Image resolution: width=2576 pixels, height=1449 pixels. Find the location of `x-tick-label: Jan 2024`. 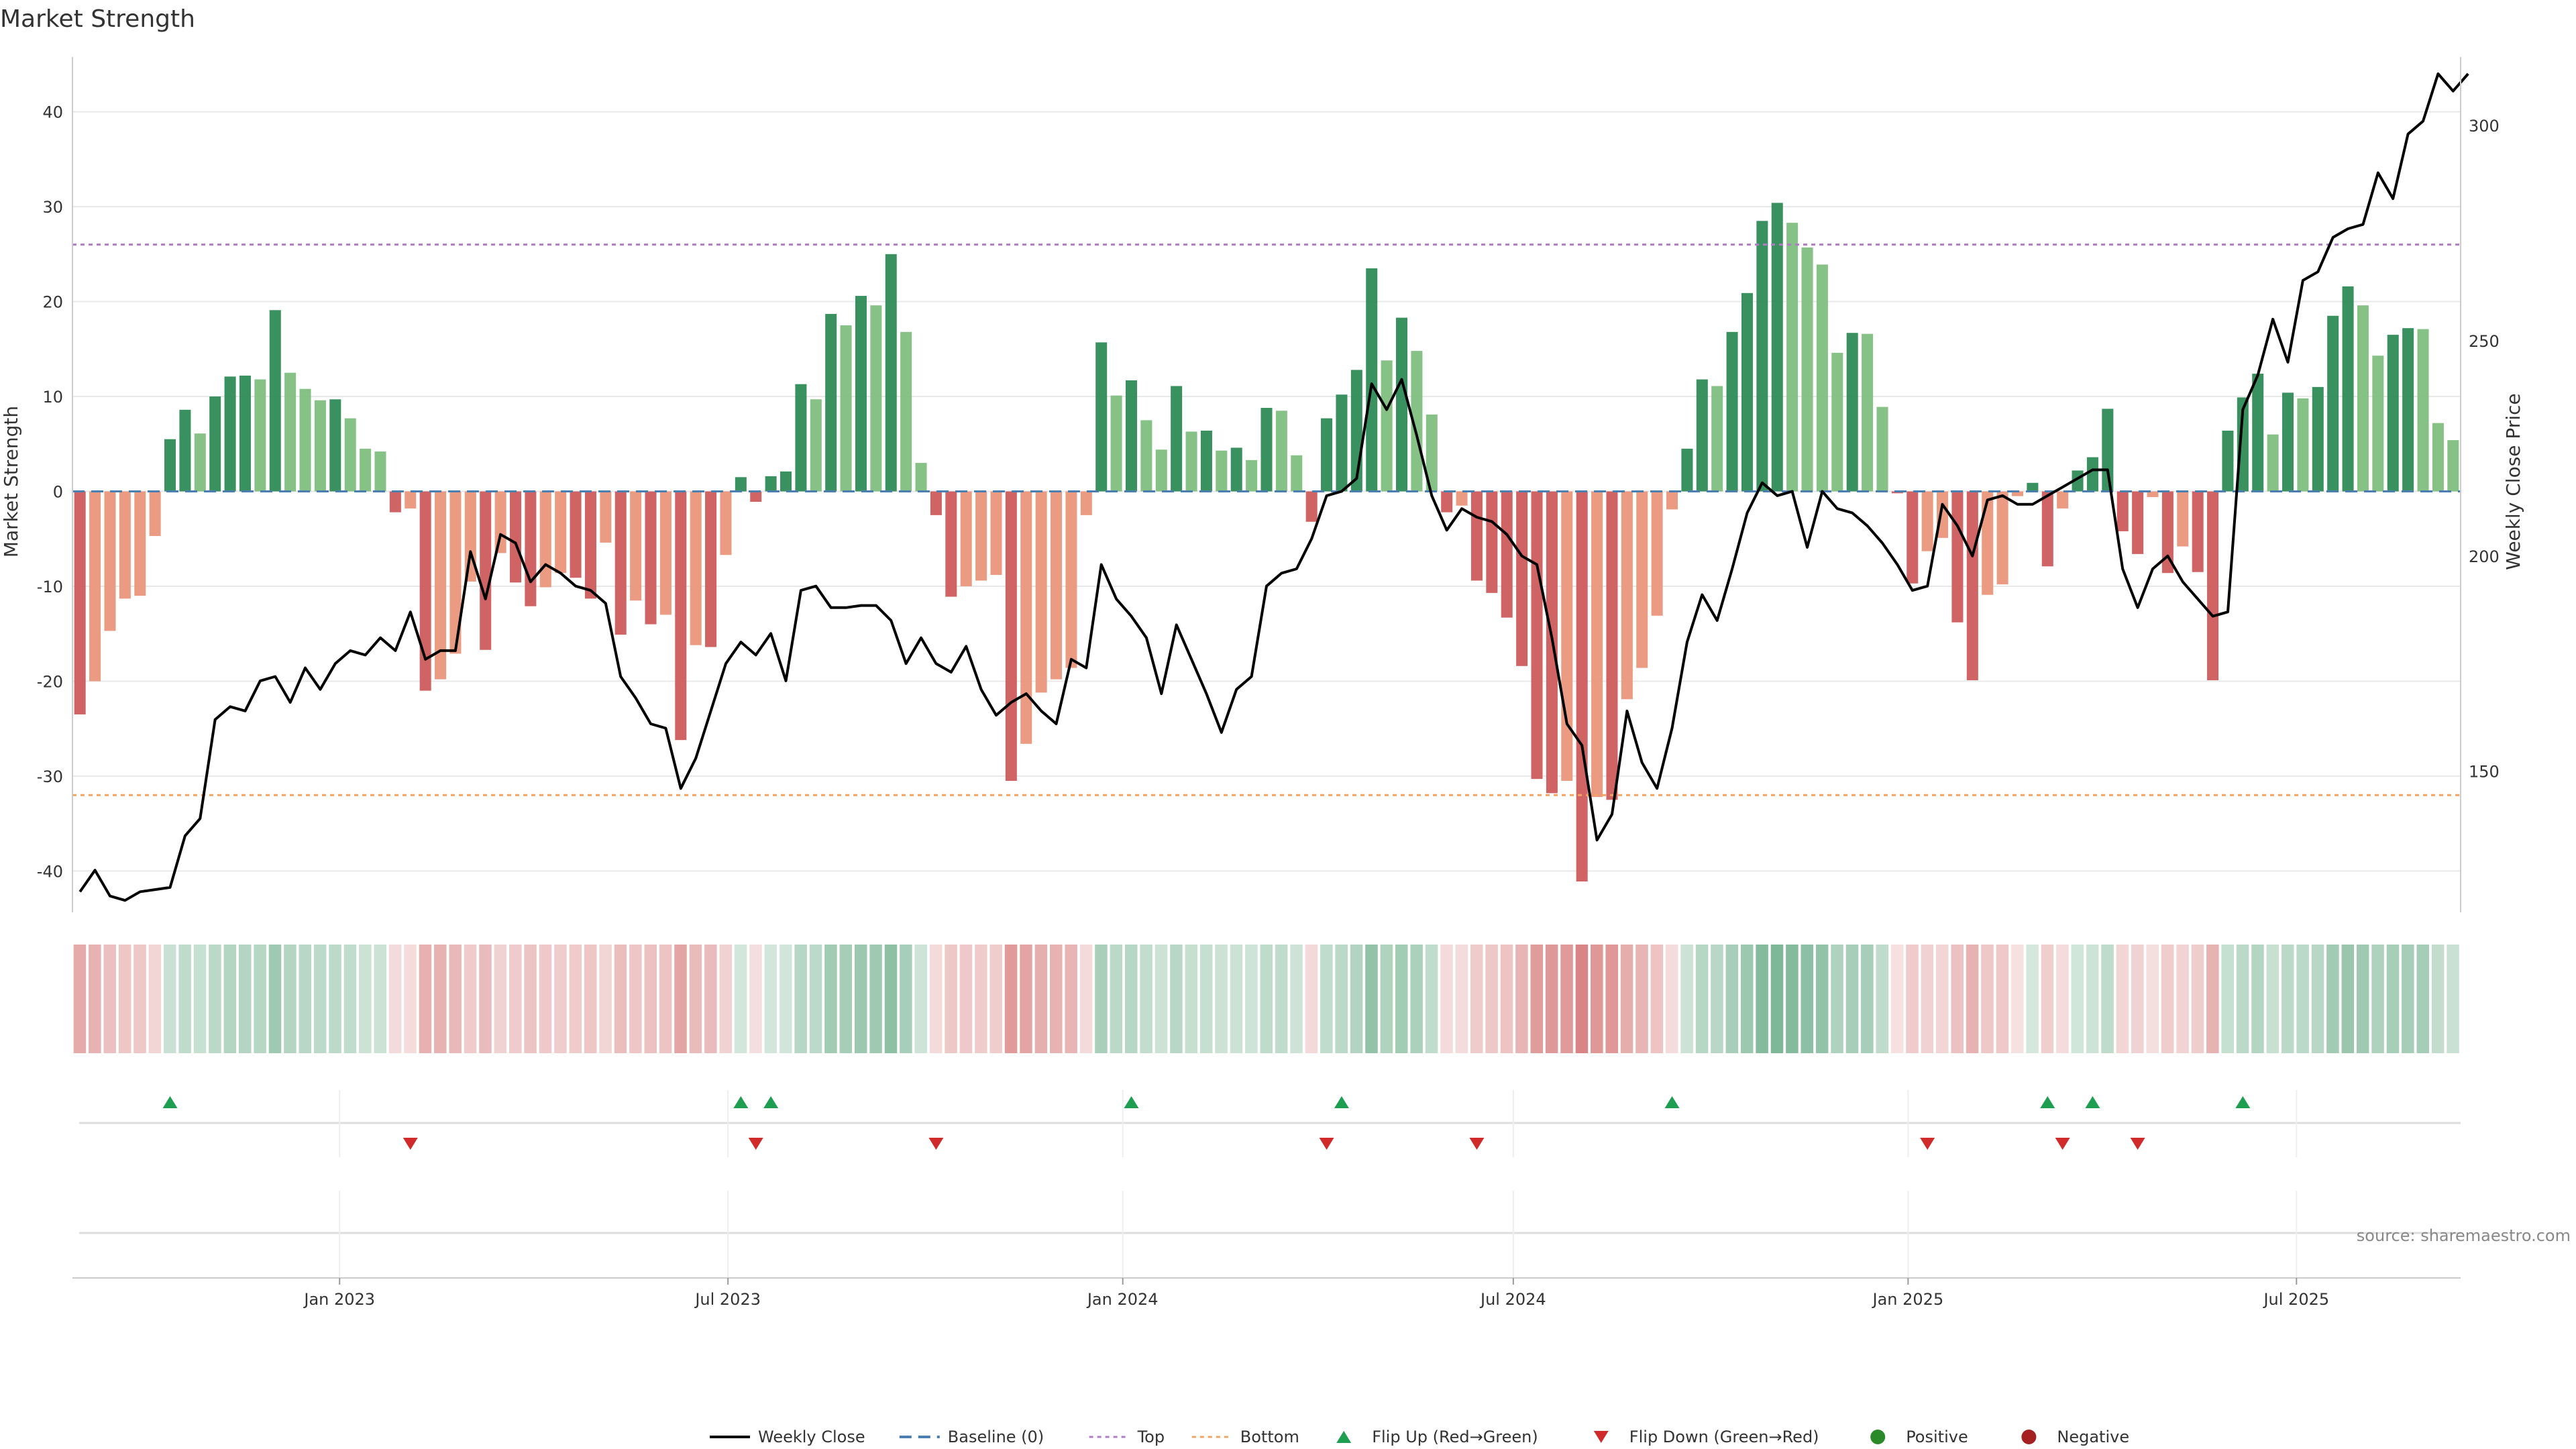

x-tick-label: Jan 2024 is located at coordinates (1122, 1299).